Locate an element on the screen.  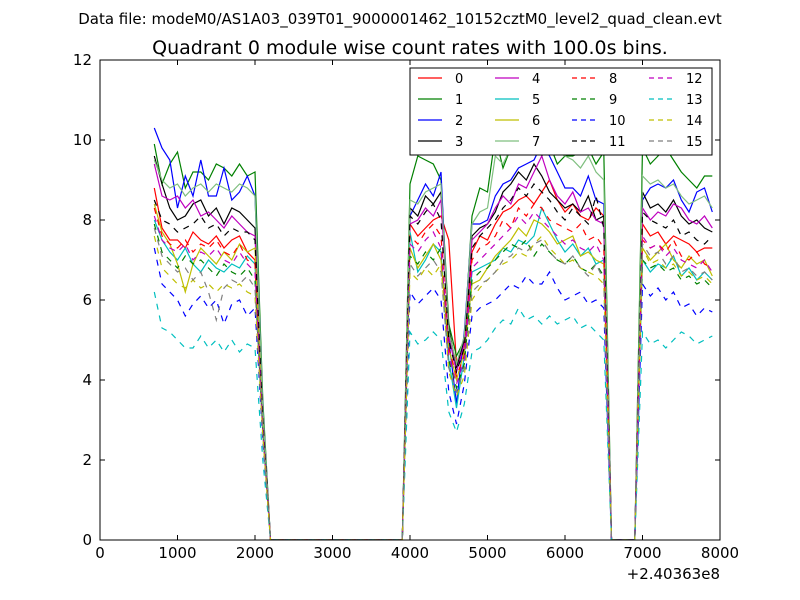
legend-label-10: 10 is located at coordinates (617, 121).